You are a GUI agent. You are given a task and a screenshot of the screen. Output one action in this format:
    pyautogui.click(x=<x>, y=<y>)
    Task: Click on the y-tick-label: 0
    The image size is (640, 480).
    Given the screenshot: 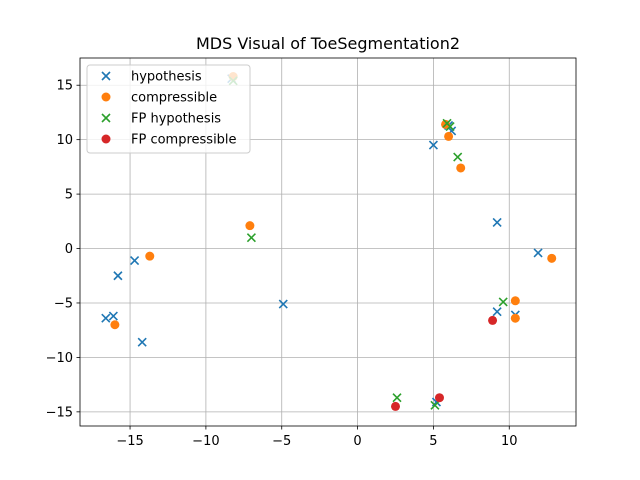 What is the action you would take?
    pyautogui.click(x=69, y=249)
    